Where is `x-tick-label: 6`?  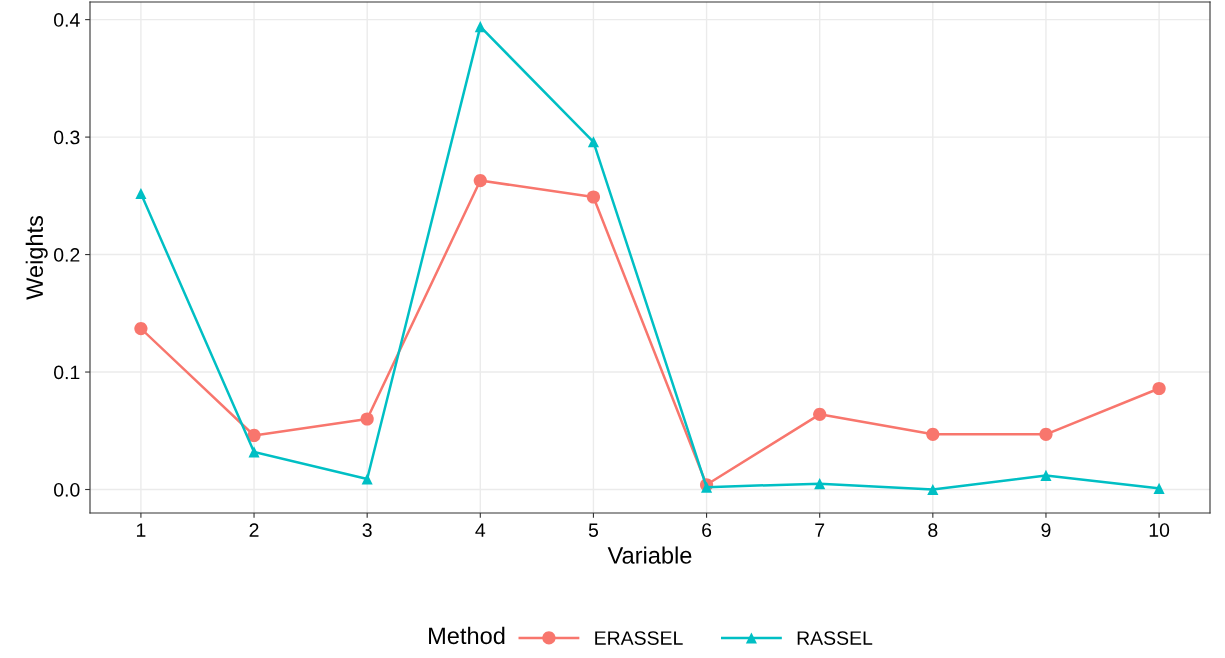 x-tick-label: 6 is located at coordinates (707, 530).